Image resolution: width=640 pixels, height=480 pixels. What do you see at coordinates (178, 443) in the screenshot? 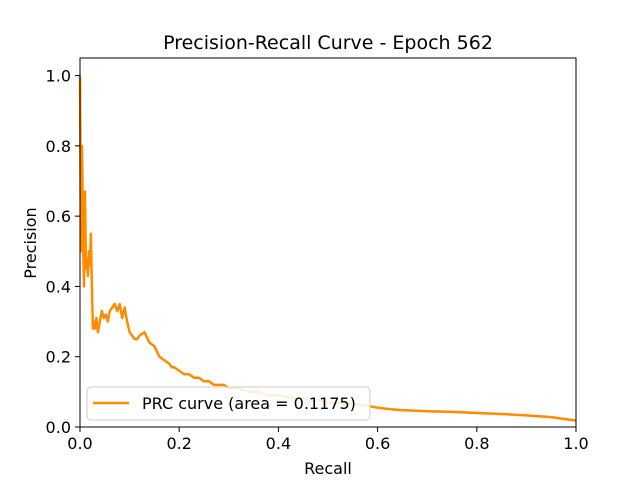
I see `x-tick-label: 0.2` at bounding box center [178, 443].